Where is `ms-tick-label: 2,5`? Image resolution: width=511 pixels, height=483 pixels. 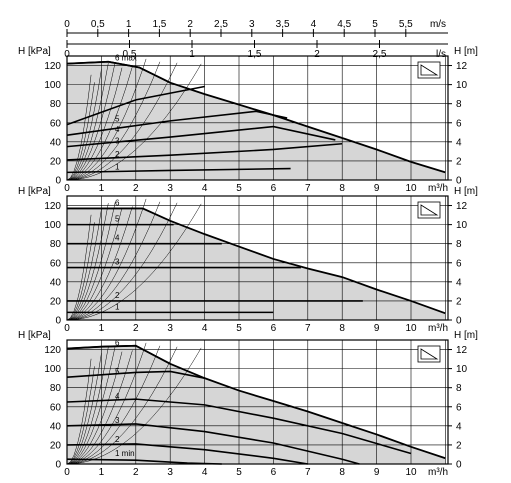
ms-tick-label: 2,5 is located at coordinates (221, 24).